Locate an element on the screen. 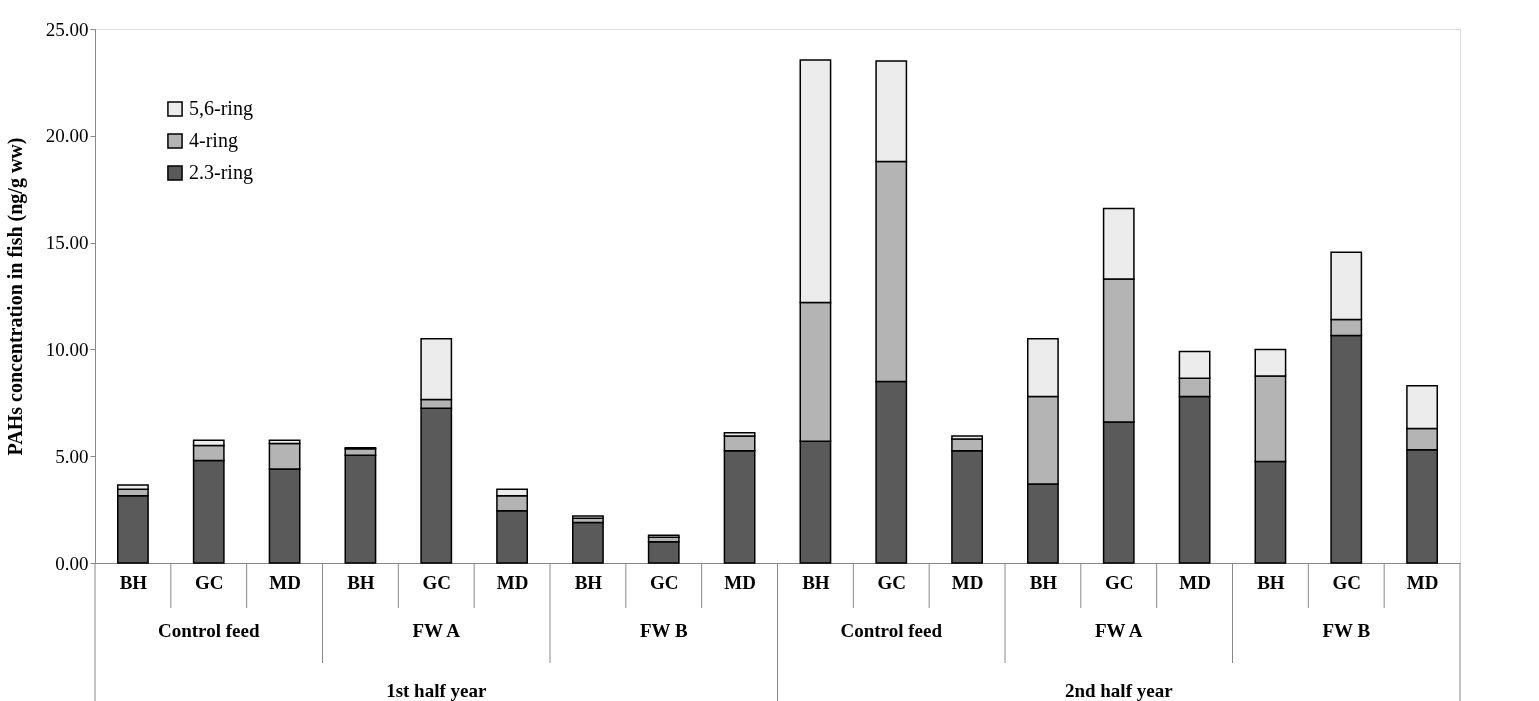  legend-label: 5,6-ring is located at coordinates (221, 108).